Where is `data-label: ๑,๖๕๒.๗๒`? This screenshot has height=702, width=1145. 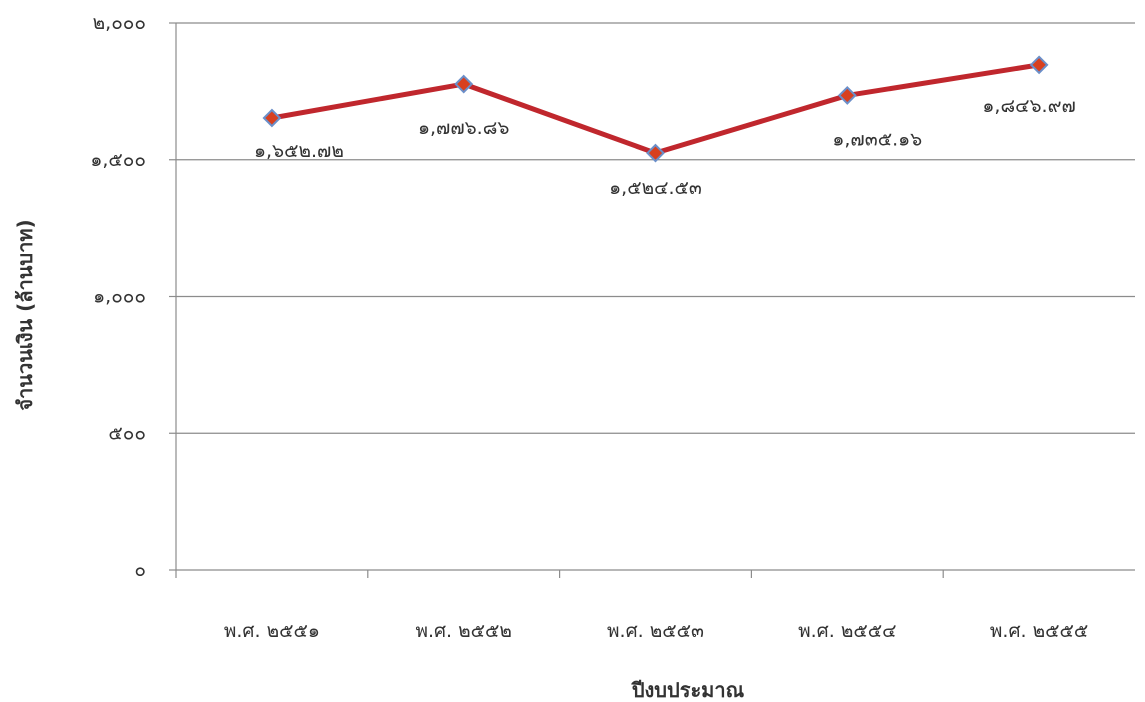 data-label: ๑,๖๕๒.๗๒ is located at coordinates (299, 151).